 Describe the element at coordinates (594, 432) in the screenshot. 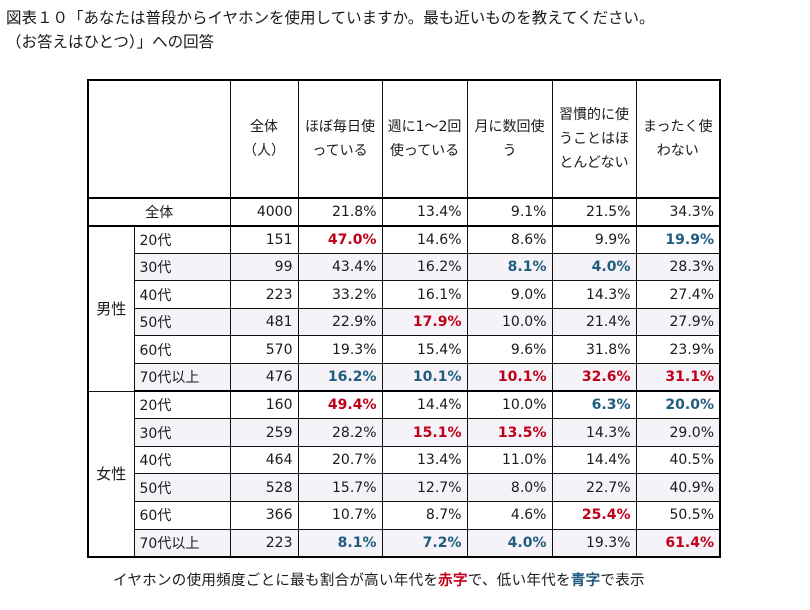

I see `table-cell: 14.3%` at that location.